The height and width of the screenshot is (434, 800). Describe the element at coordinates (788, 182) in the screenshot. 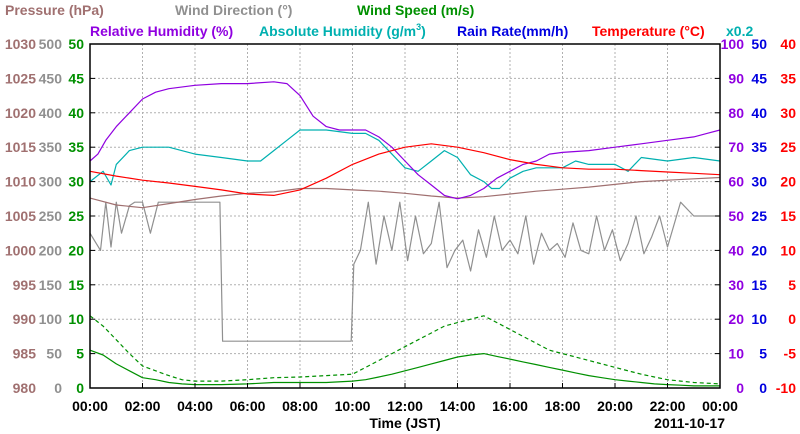

I see `tick-label-temp: 20` at that location.